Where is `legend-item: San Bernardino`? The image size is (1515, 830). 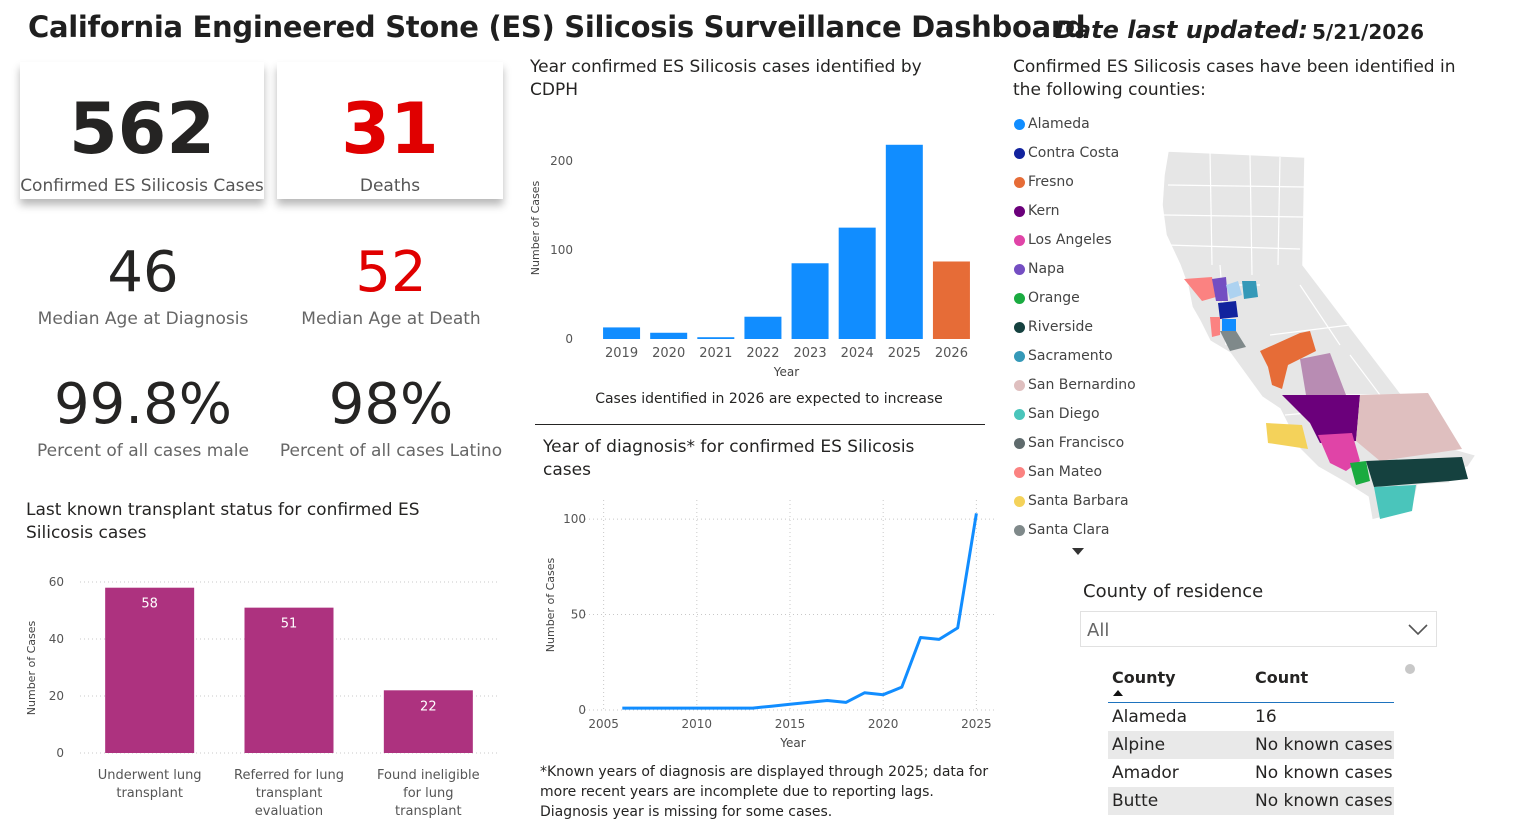
legend-item: San Bernardino is located at coordinates (1075, 385).